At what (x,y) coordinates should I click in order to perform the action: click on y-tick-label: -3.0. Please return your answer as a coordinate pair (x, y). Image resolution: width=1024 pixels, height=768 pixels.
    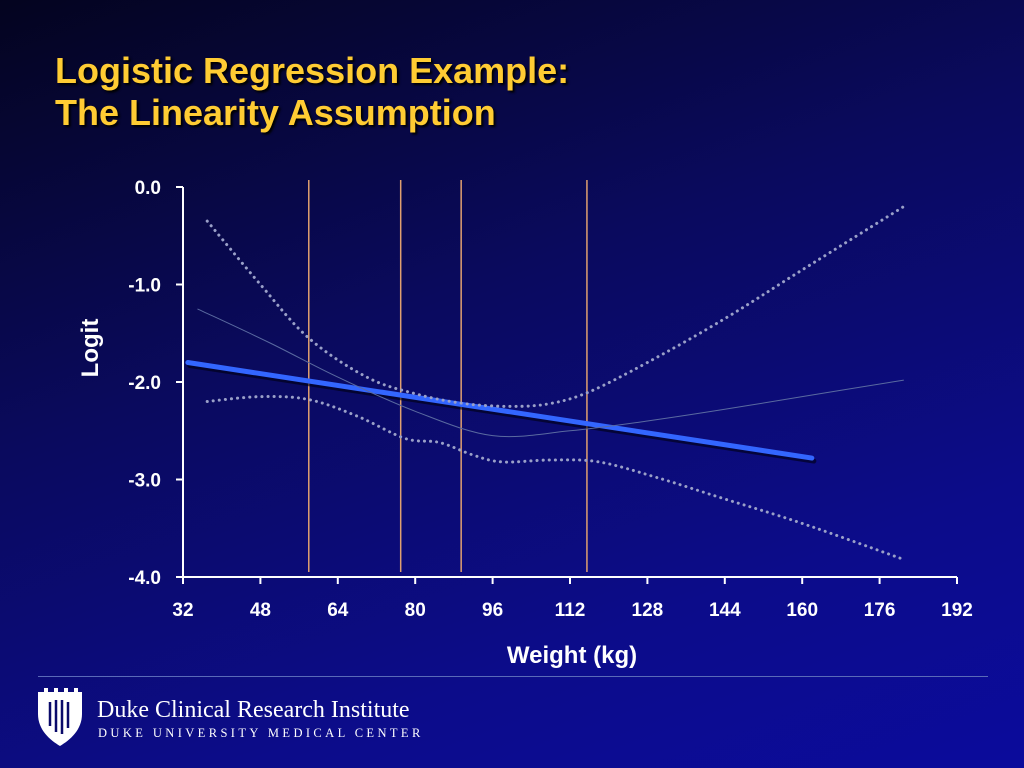
    Looking at the image, I should click on (144, 481).